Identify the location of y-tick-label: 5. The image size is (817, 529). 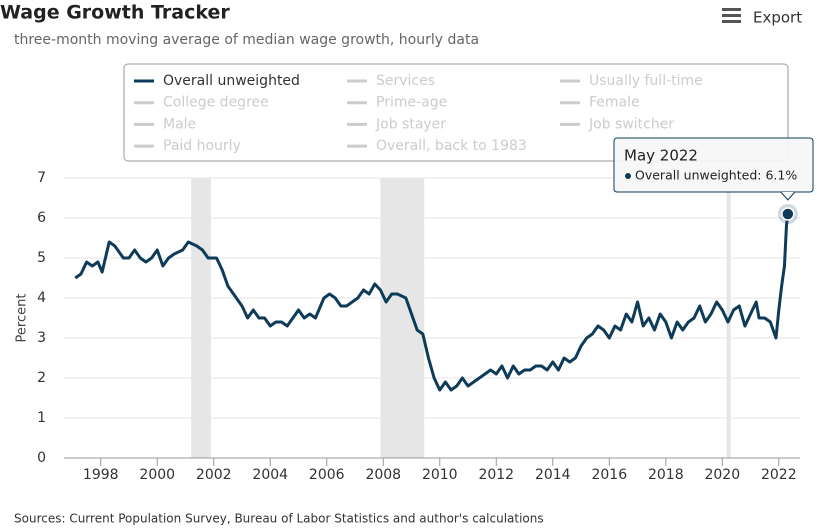
(41, 258).